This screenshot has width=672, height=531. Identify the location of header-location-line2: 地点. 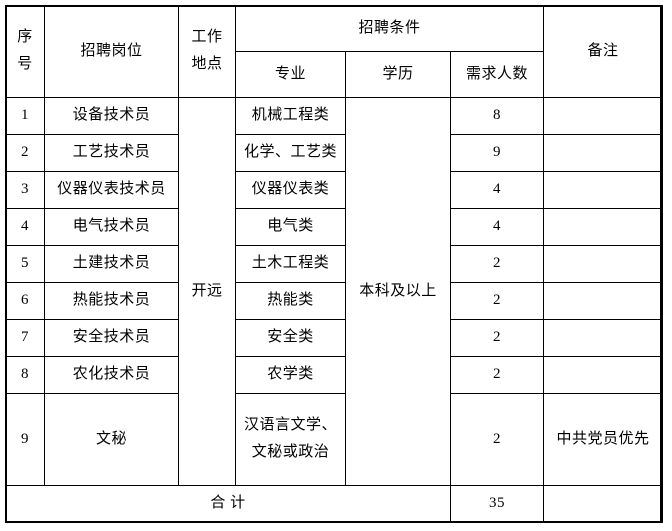
(207, 64).